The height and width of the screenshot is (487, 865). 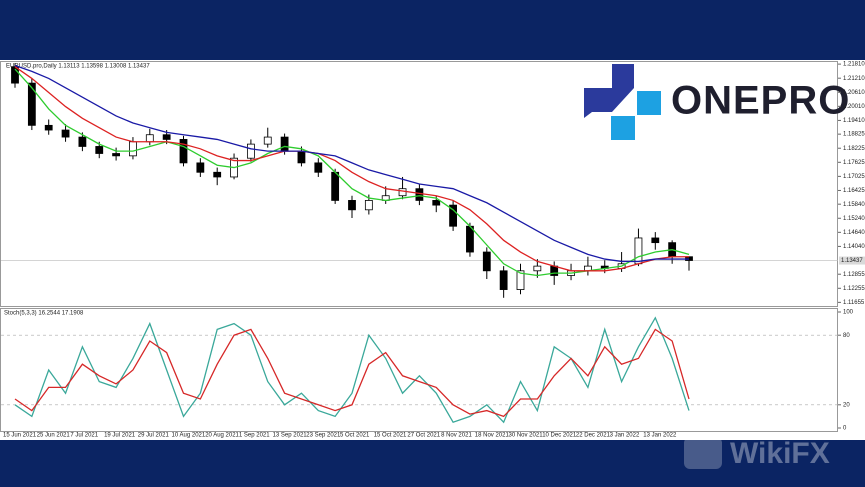 What do you see at coordinates (854, 191) in the screenshot?
I see `y-tick-label: 1.16425` at bounding box center [854, 191].